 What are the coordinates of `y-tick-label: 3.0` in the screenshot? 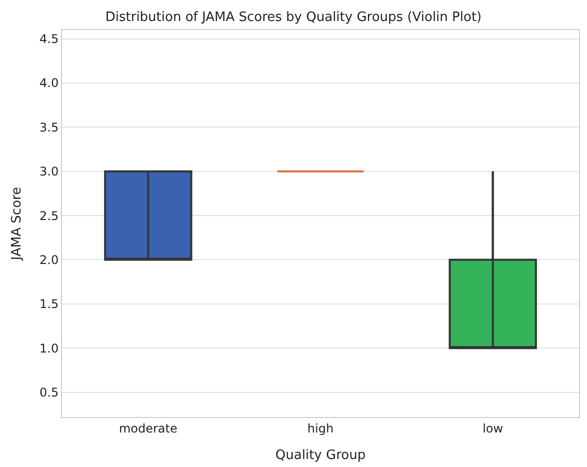 It's located at (49, 171).